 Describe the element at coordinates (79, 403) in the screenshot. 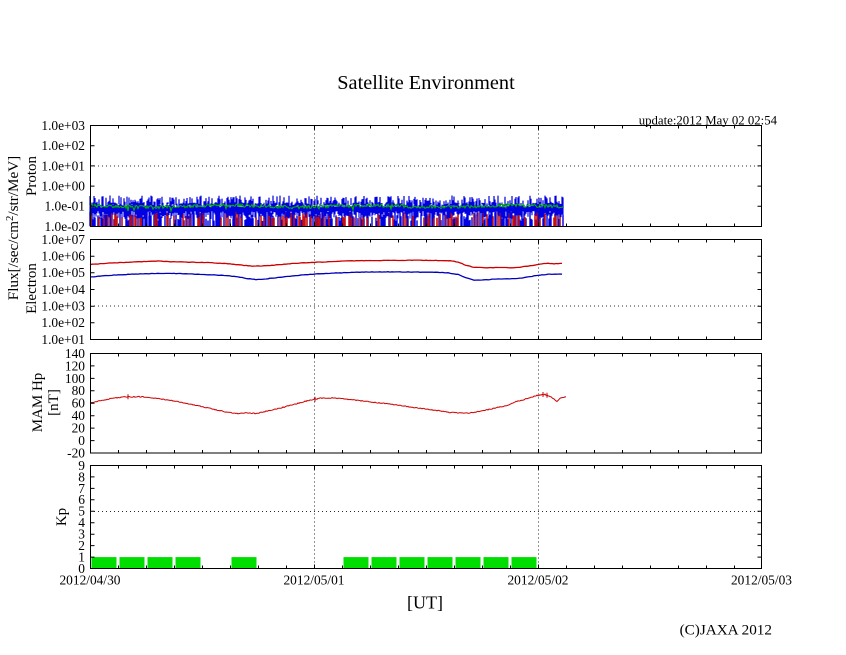

I see `svg-text: 60` at that location.